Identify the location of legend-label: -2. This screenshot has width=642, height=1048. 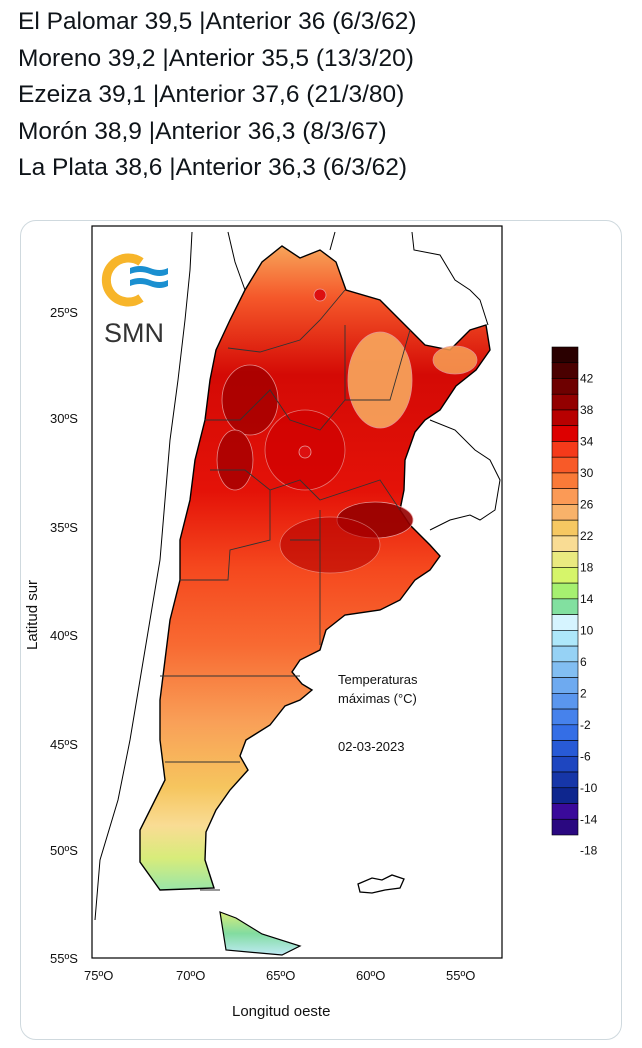
(585, 725).